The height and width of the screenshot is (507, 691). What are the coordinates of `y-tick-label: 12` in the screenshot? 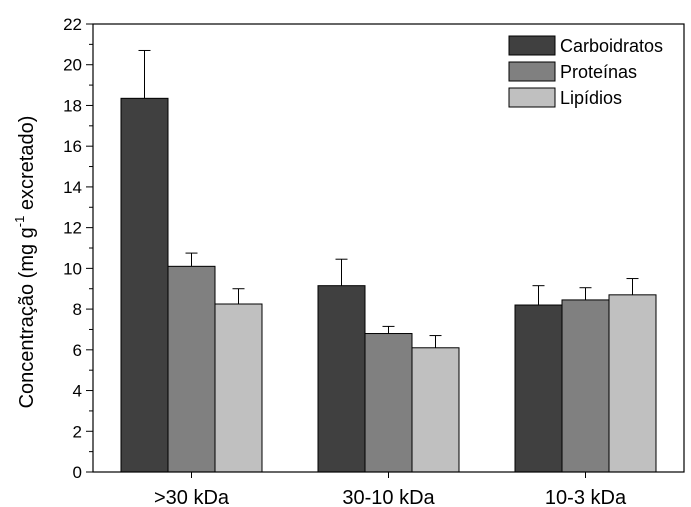 It's located at (72, 228).